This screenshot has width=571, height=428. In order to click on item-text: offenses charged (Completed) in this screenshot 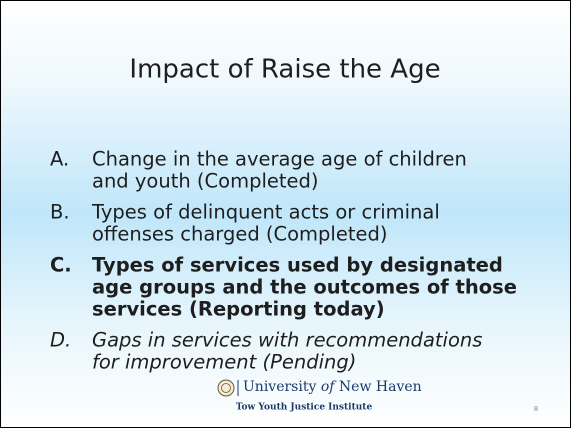, I will do `click(239, 234)`.